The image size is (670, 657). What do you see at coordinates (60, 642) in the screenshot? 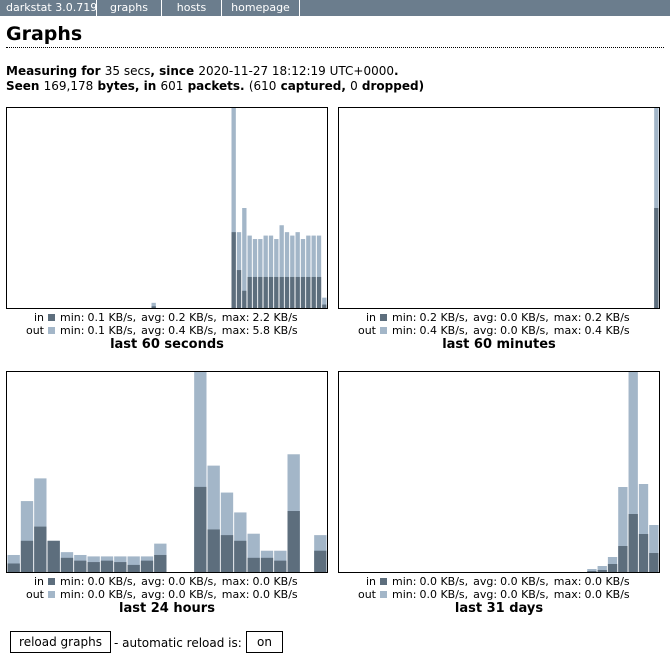
I see `reload-graphs-button: reload graphs` at bounding box center [60, 642].